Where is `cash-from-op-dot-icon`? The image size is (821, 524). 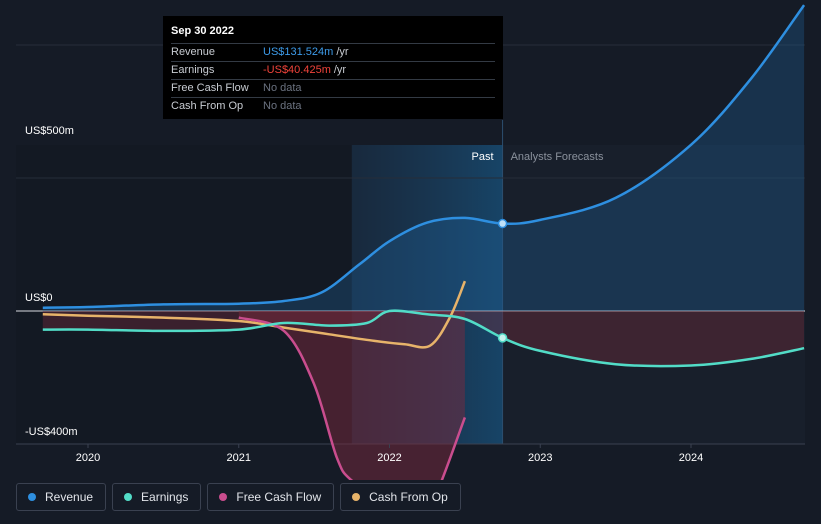
cash-from-op-dot-icon is located at coordinates (356, 497).